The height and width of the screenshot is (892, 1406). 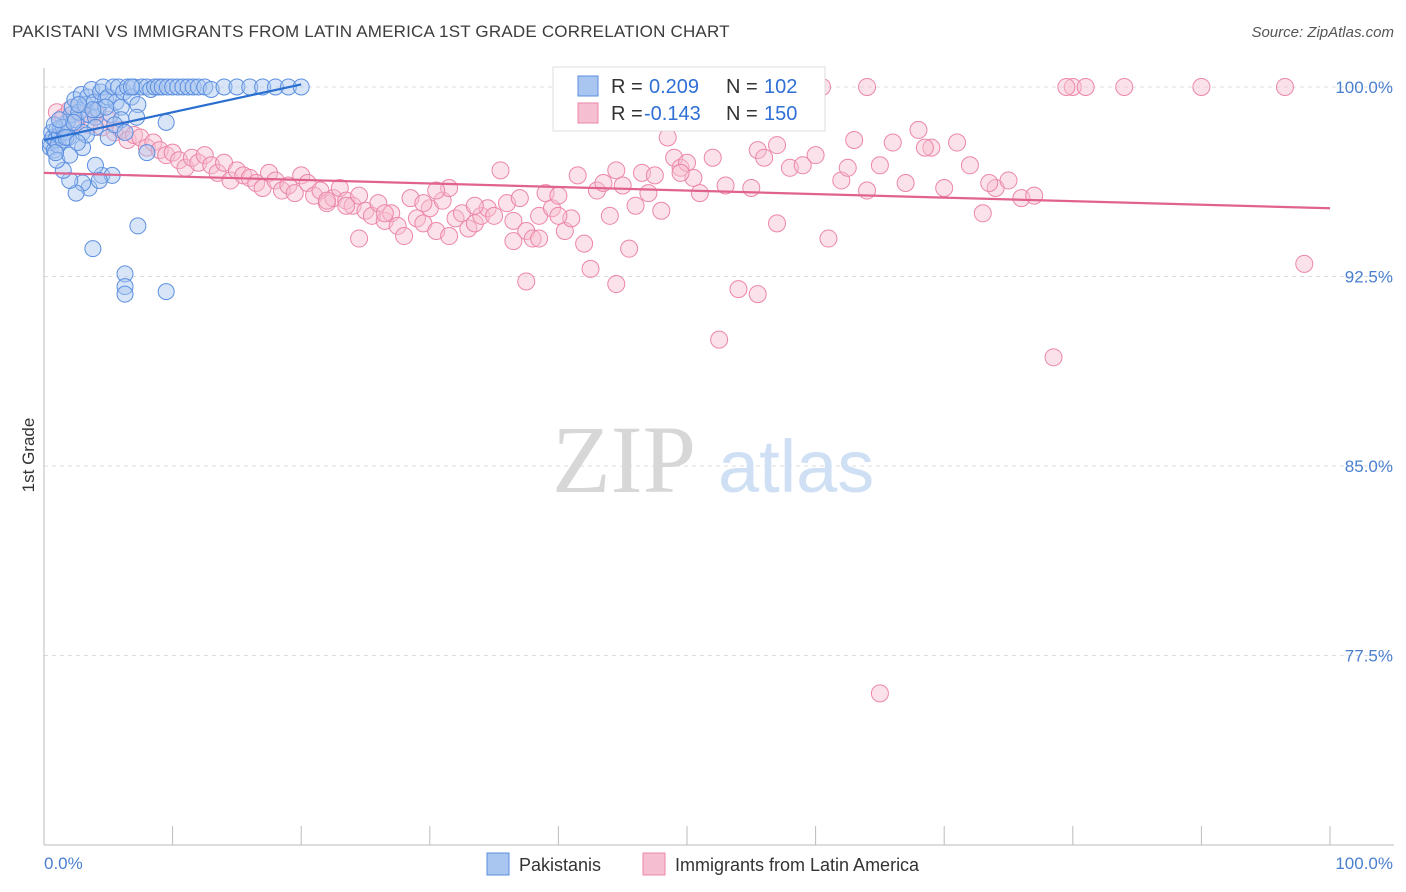 What do you see at coordinates (713, 459) in the screenshot?
I see `watermark: ZIP atlas` at bounding box center [713, 459].